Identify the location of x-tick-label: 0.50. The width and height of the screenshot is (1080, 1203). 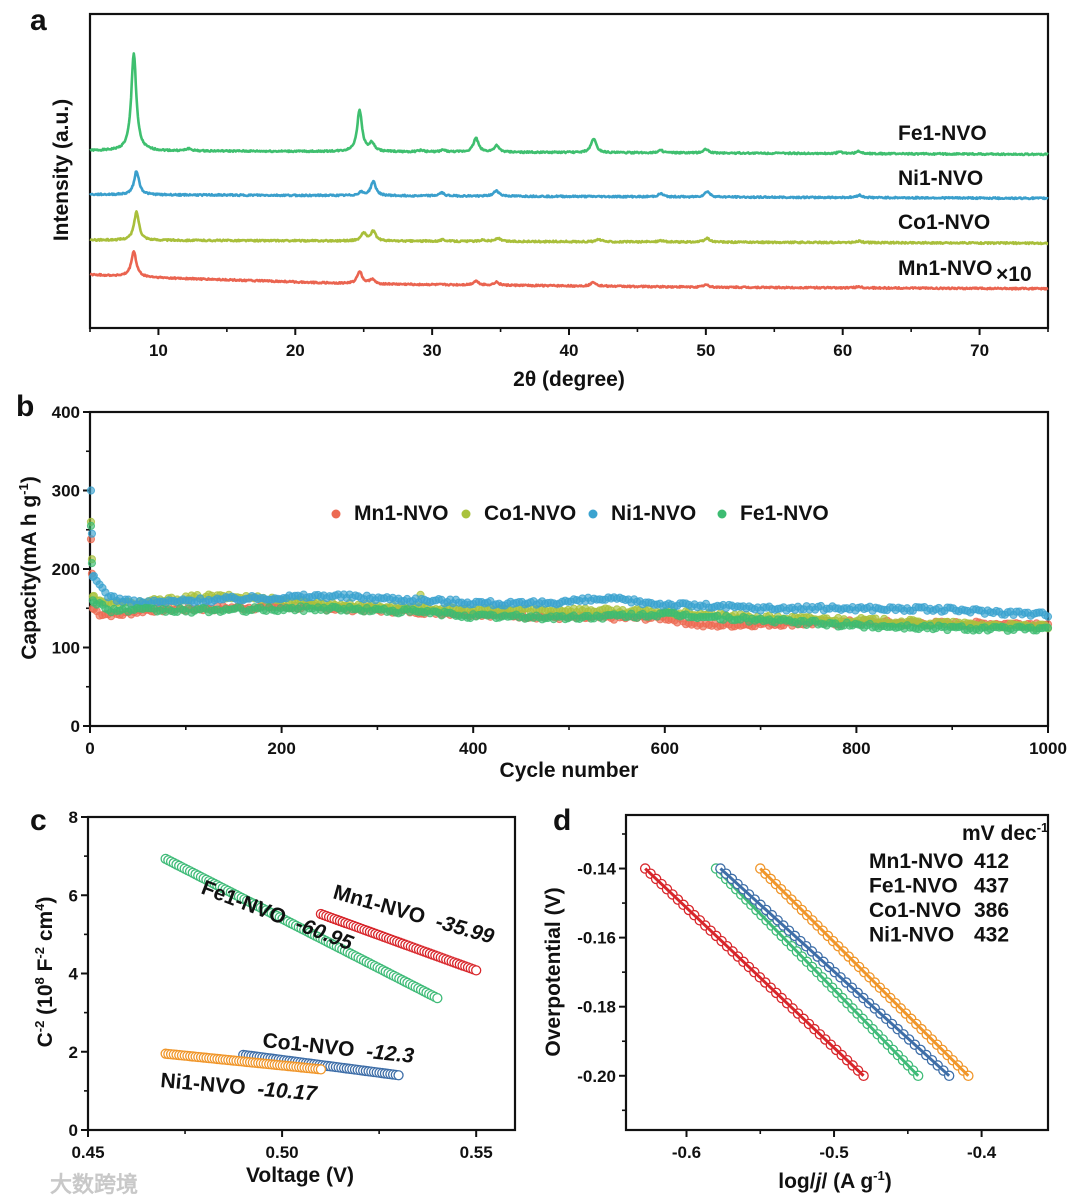
(282, 1152).